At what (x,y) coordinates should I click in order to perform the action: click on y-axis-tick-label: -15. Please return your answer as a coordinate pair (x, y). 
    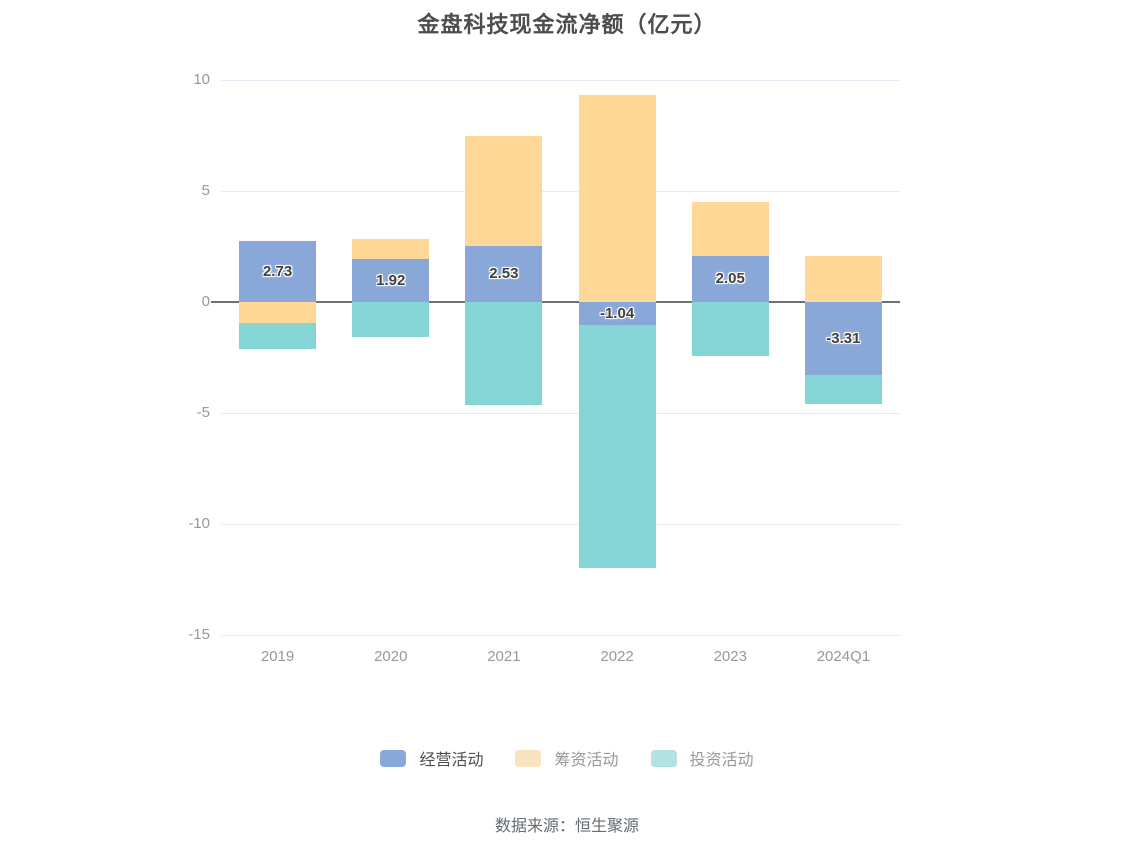
    Looking at the image, I should click on (199, 634).